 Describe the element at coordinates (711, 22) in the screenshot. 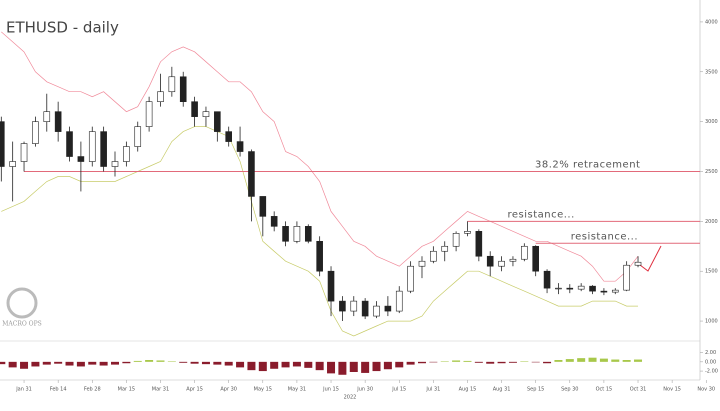

I see `y-tick-label: 4000` at that location.